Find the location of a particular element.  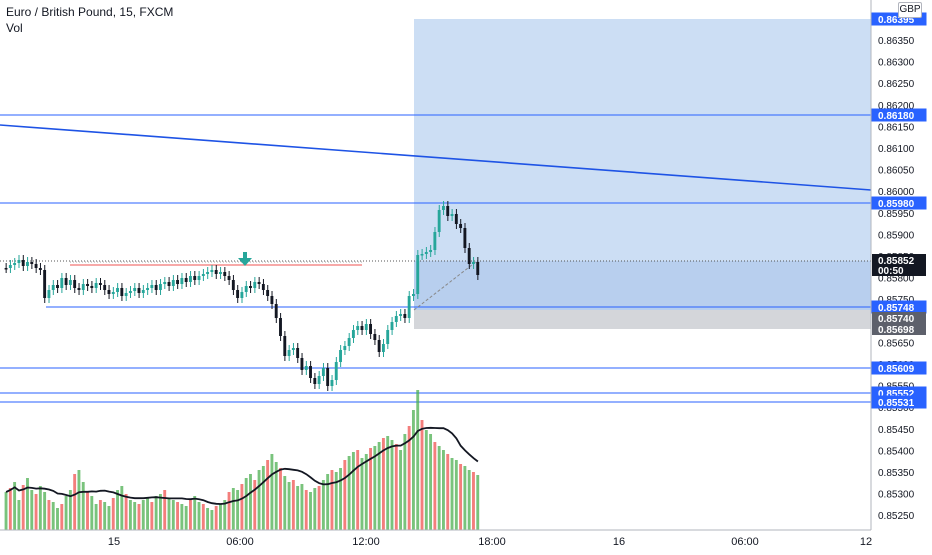

price-tick-label: 0.86000 is located at coordinates (896, 192).